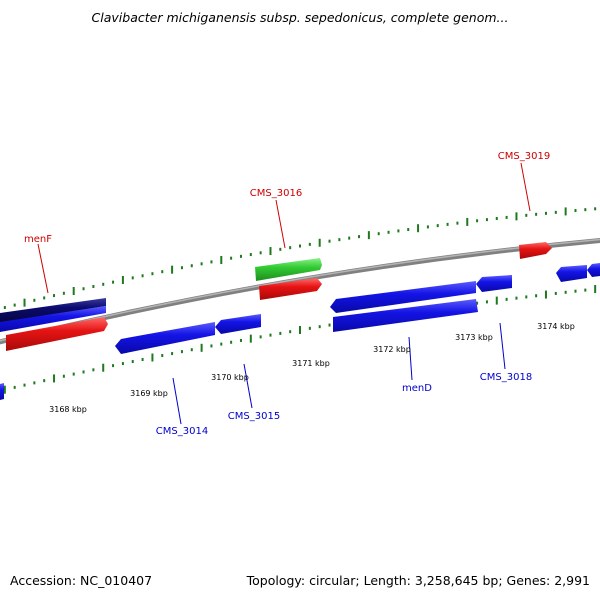 This screenshot has width=600, height=600. Describe the element at coordinates (524, 156) in the screenshot. I see `gene-label-cms-3019: CMS_3019` at that location.